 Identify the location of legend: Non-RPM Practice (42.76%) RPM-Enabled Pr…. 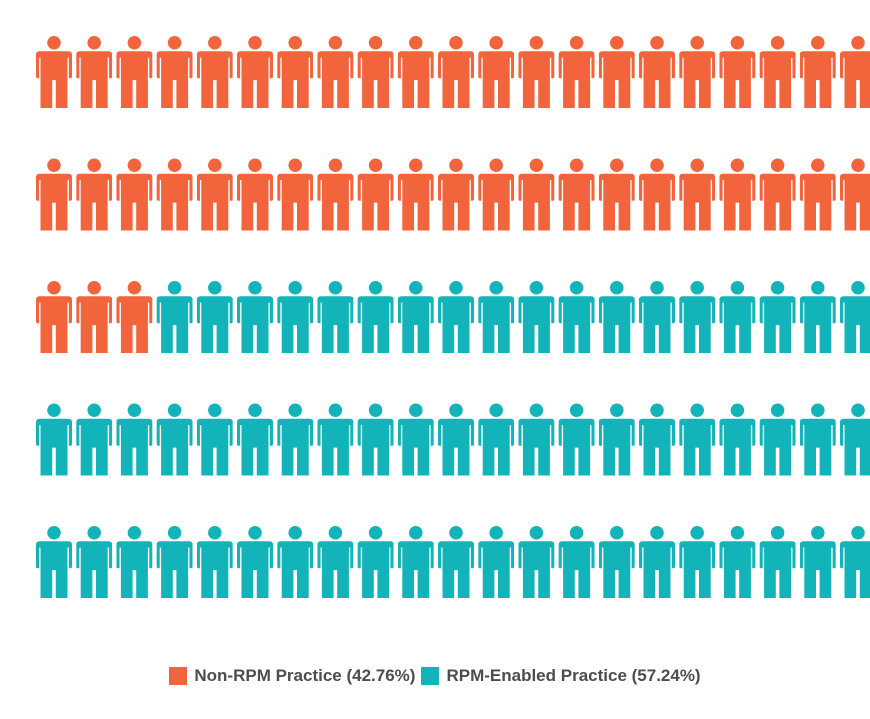
(435, 676).